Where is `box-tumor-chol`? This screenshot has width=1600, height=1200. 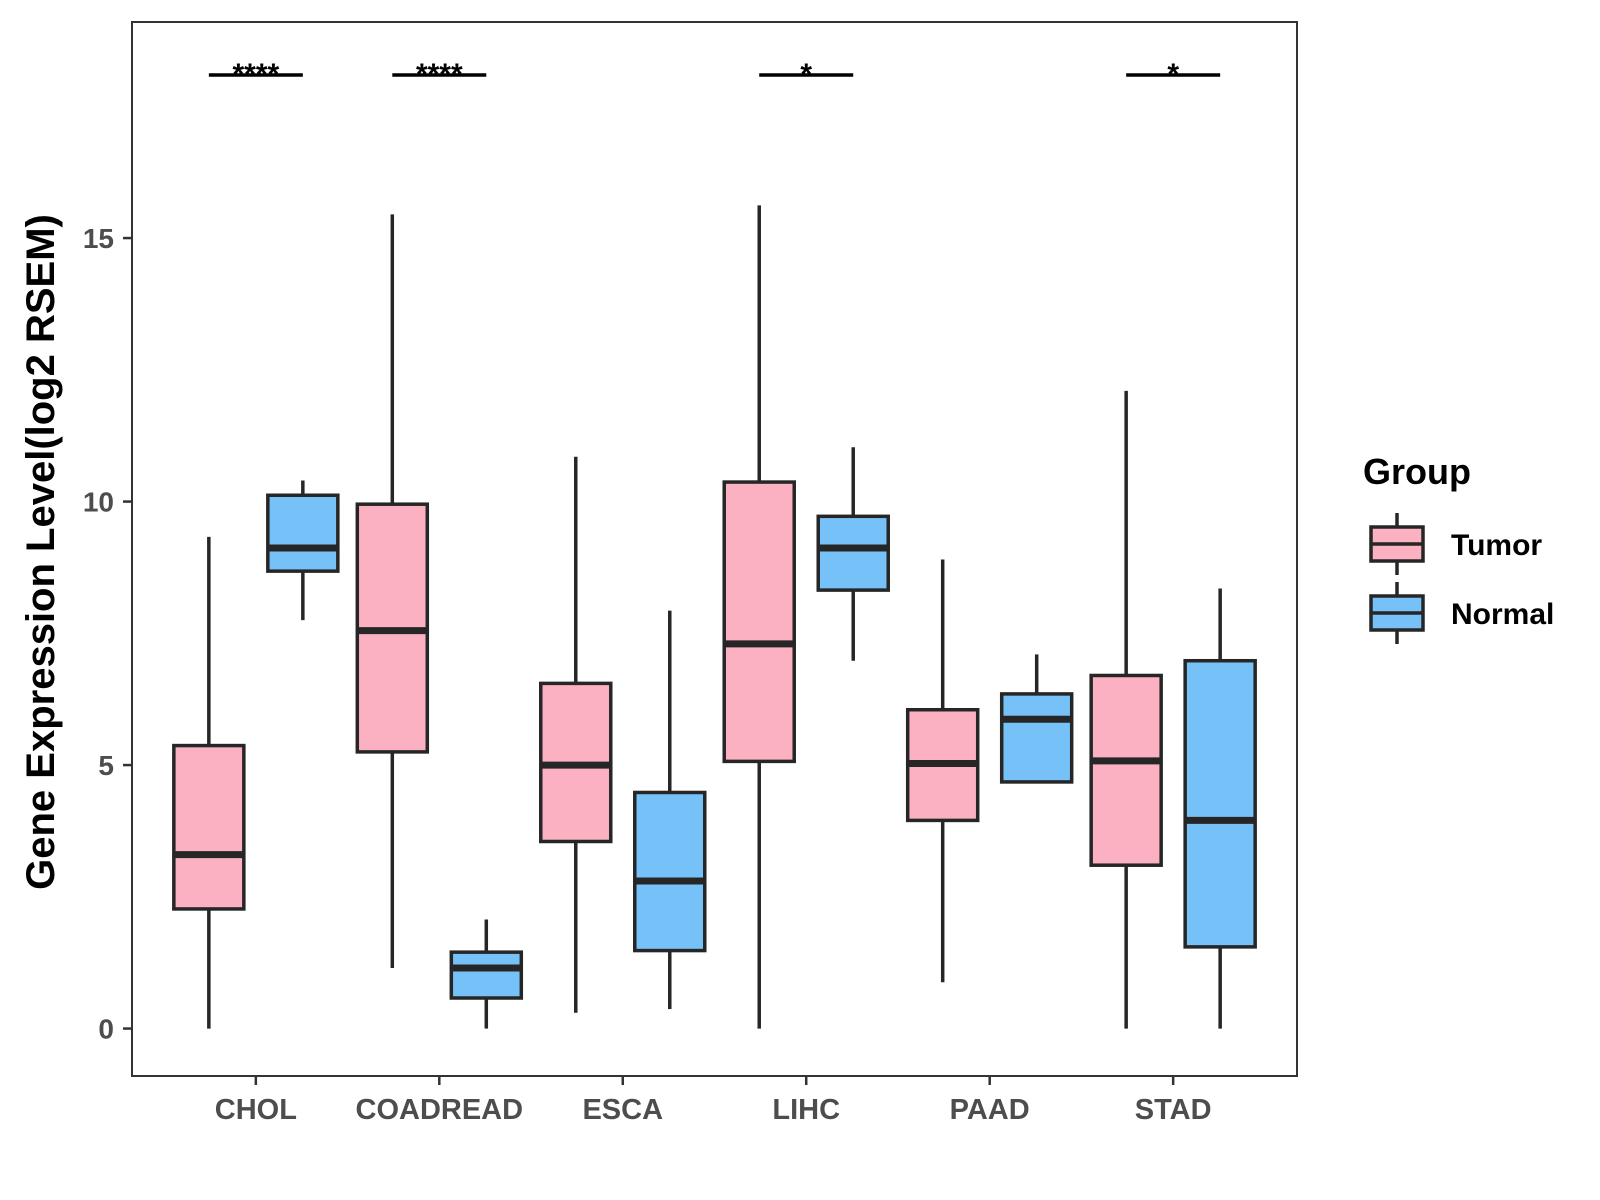
box-tumor-chol is located at coordinates (209, 782).